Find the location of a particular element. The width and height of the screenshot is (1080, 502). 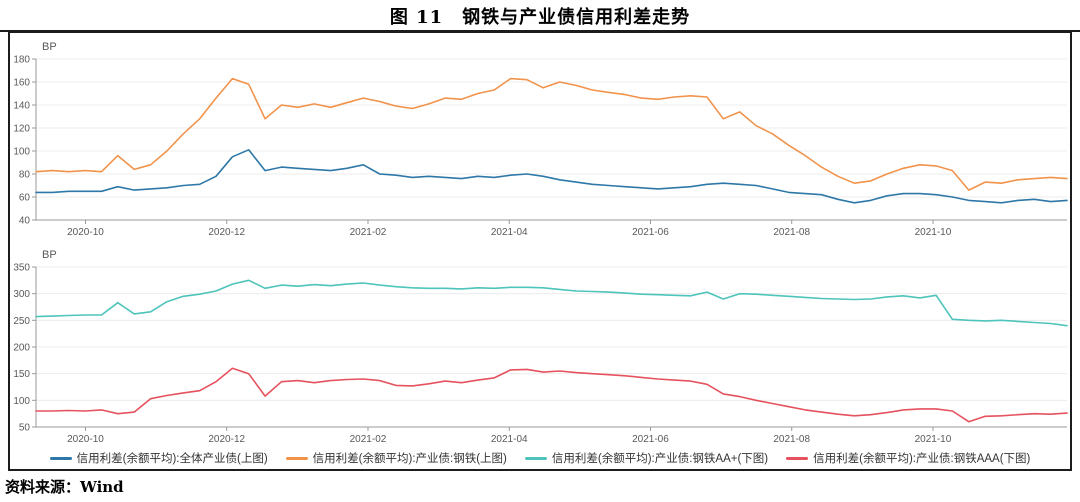

legend-label: 信用利差(余额平均):产业债:钢铁AA+(下图) is located at coordinates (660, 459).